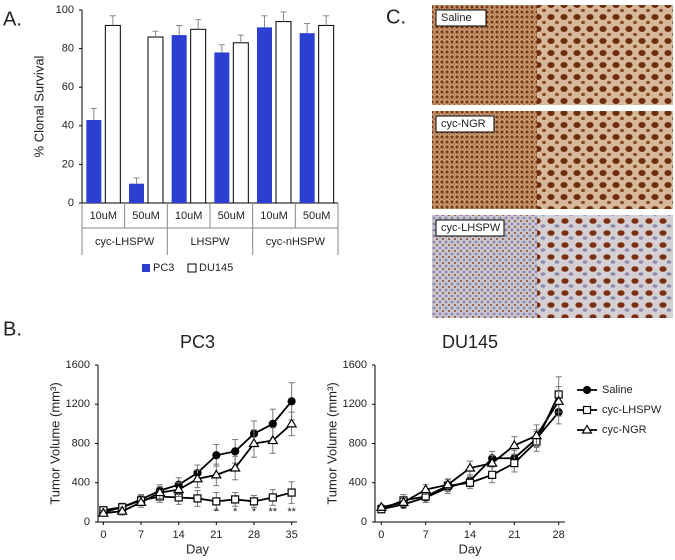  Describe the element at coordinates (552, 266) in the screenshot. I see `micrograph: cyc-LHSPW` at that location.